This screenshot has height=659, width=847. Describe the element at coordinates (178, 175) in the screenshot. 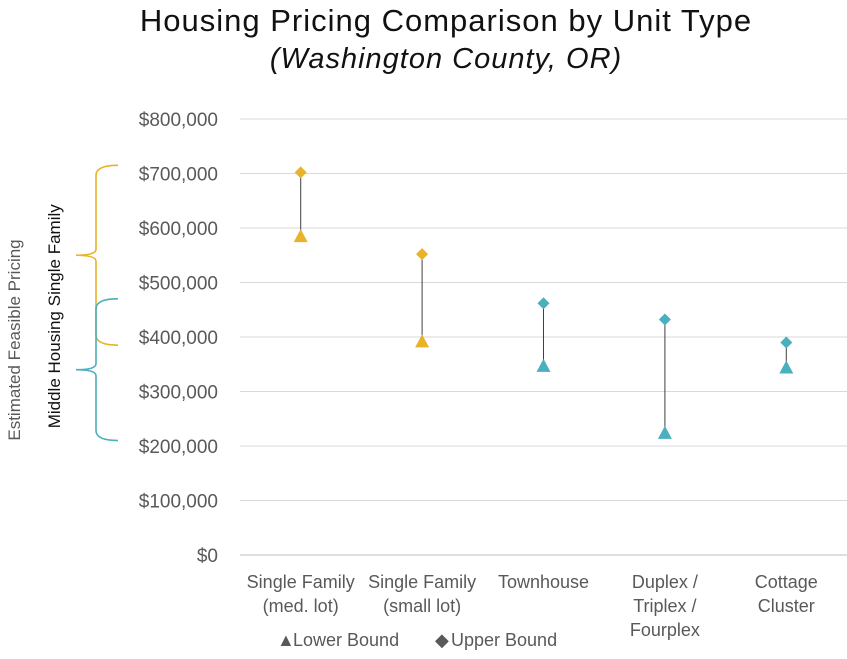

I see `y-tick-label: $700,000` at that location.